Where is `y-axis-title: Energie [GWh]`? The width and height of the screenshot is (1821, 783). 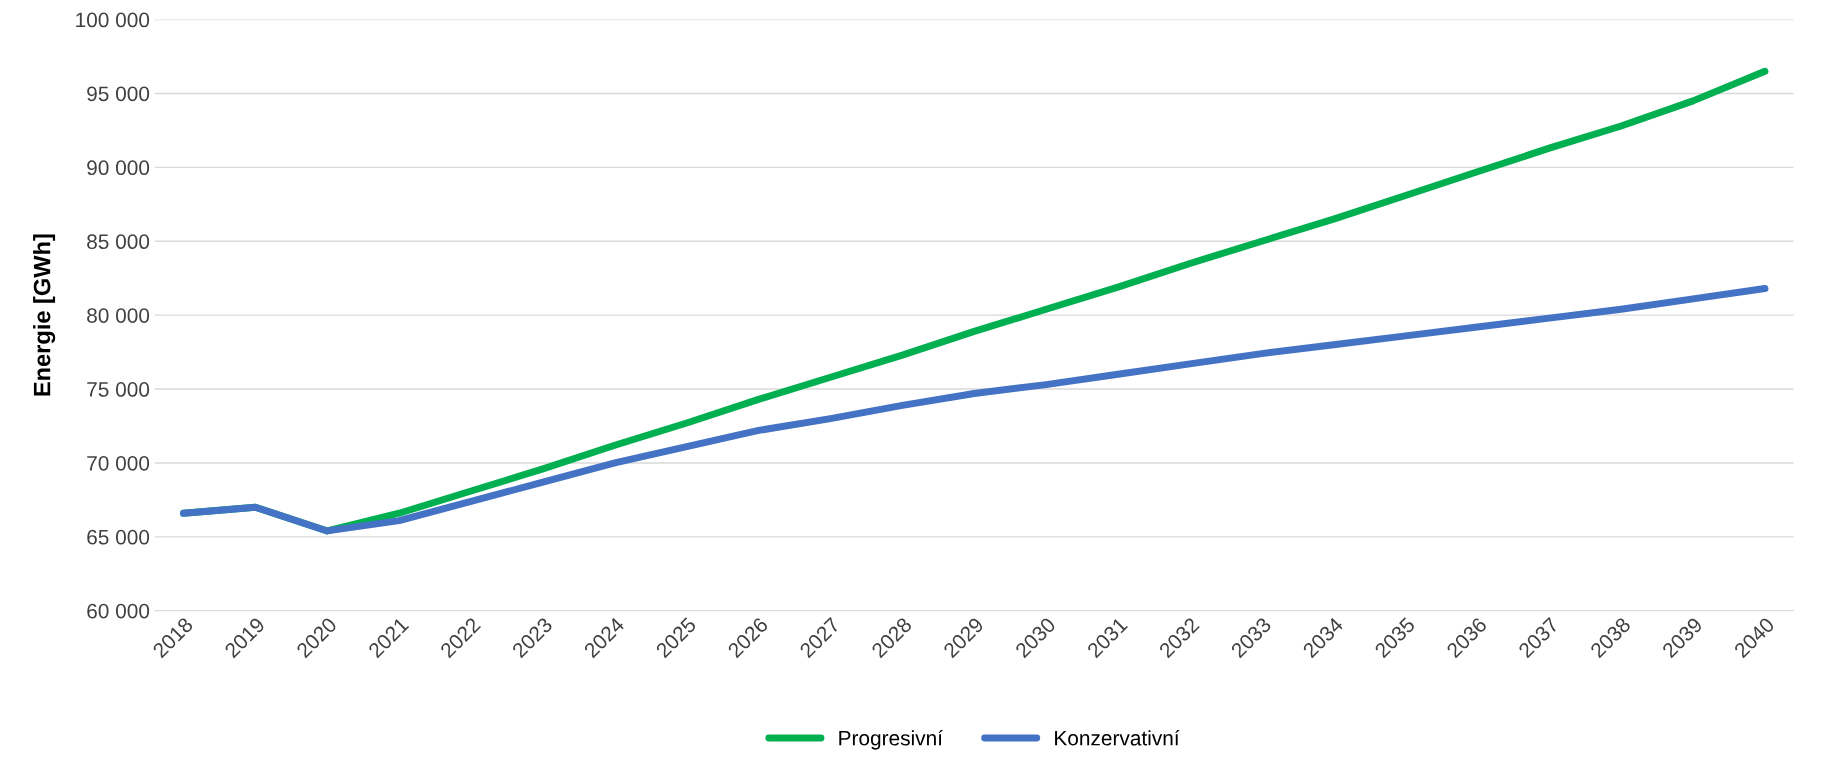
y-axis-title: Energie [GWh] is located at coordinates (44, 315).